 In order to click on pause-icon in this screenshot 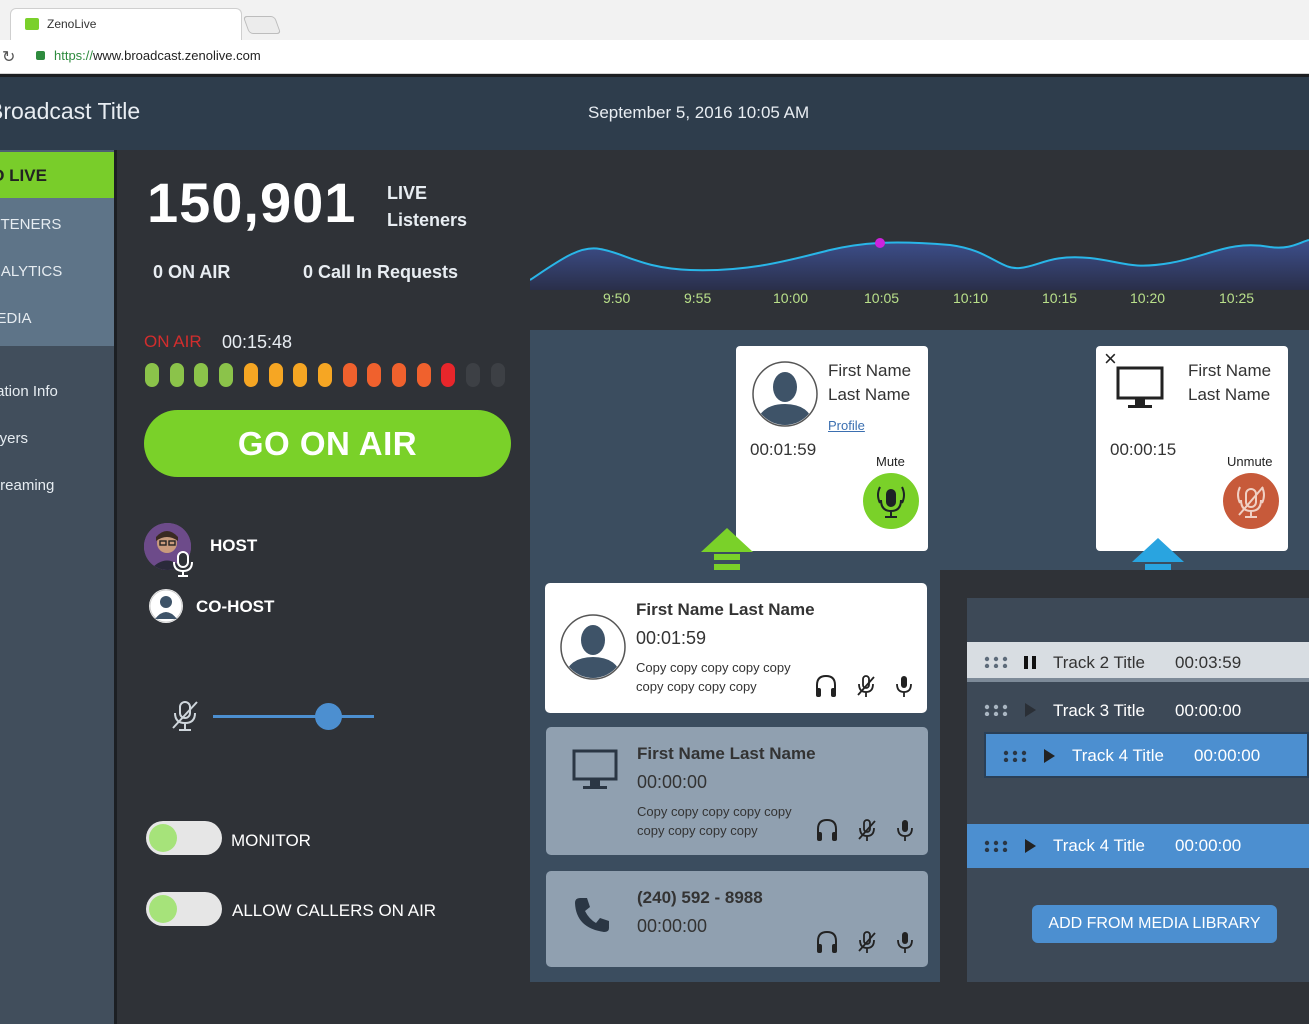, I will do `click(1030, 662)`.